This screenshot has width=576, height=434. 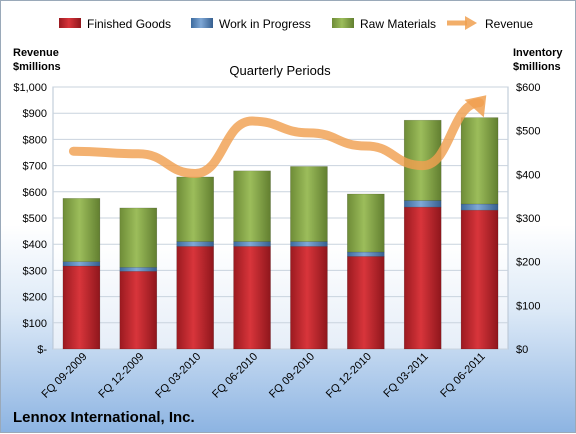 What do you see at coordinates (65, 376) in the screenshot?
I see `x-tick-label: FQ 09-2009` at bounding box center [65, 376].